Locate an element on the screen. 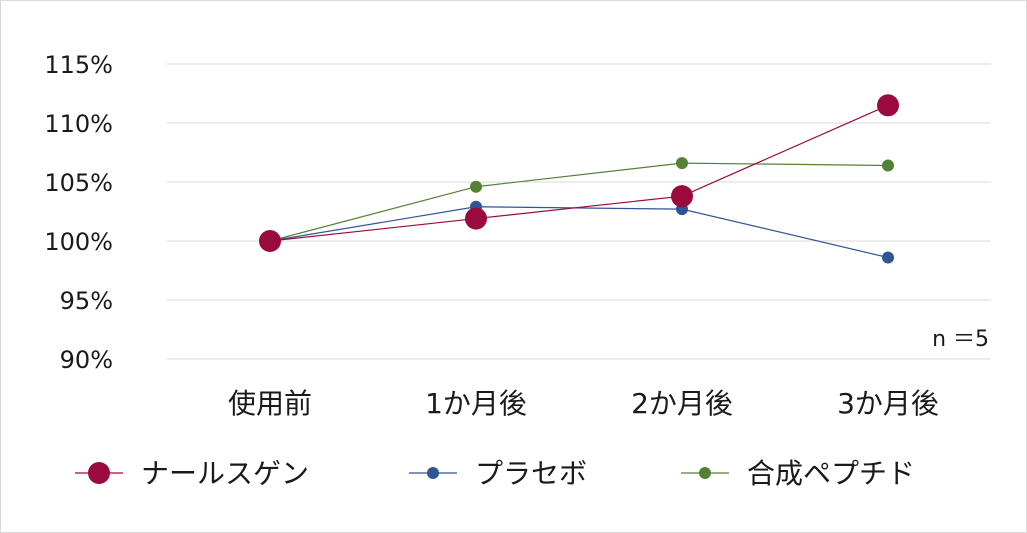 The image size is (1027, 533). y-tick-label: 115% is located at coordinates (78, 65).